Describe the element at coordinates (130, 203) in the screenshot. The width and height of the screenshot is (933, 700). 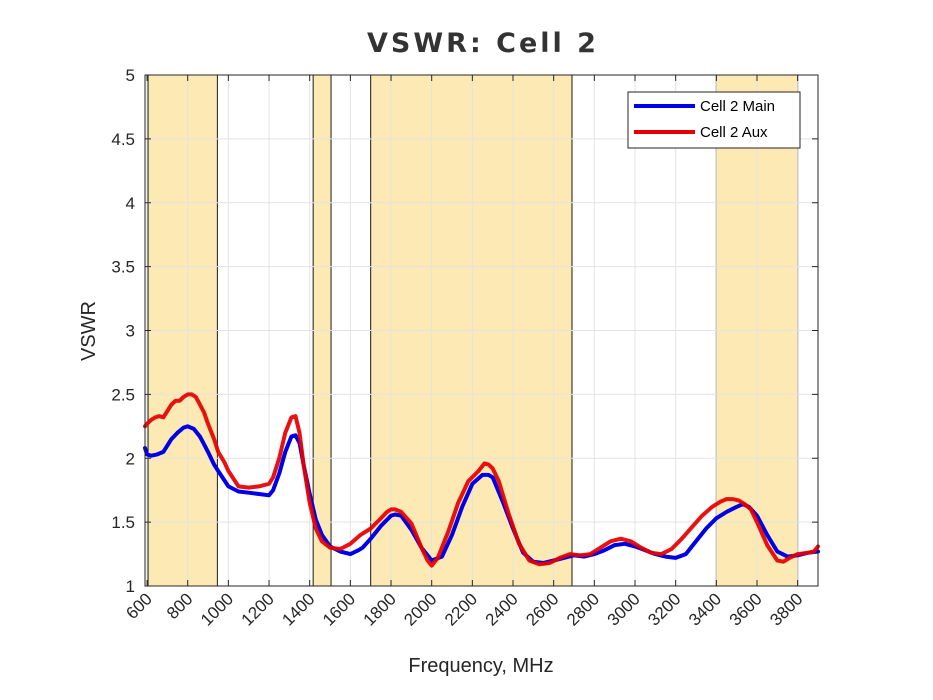
I see `y-tick-label-6: 4` at that location.